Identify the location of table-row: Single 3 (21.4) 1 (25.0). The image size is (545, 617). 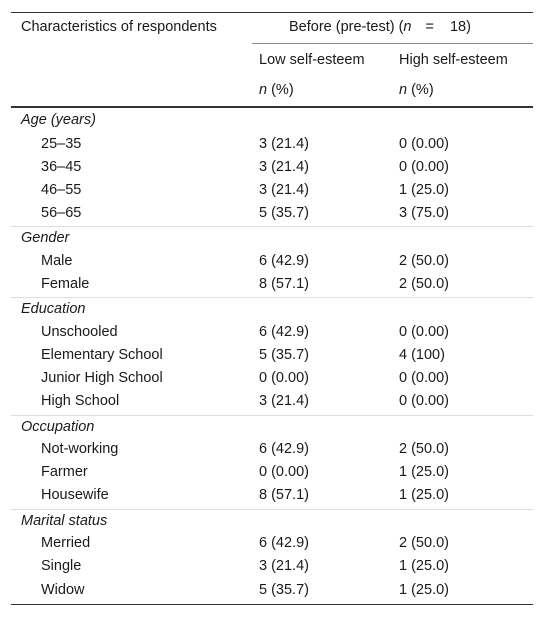
(272, 566).